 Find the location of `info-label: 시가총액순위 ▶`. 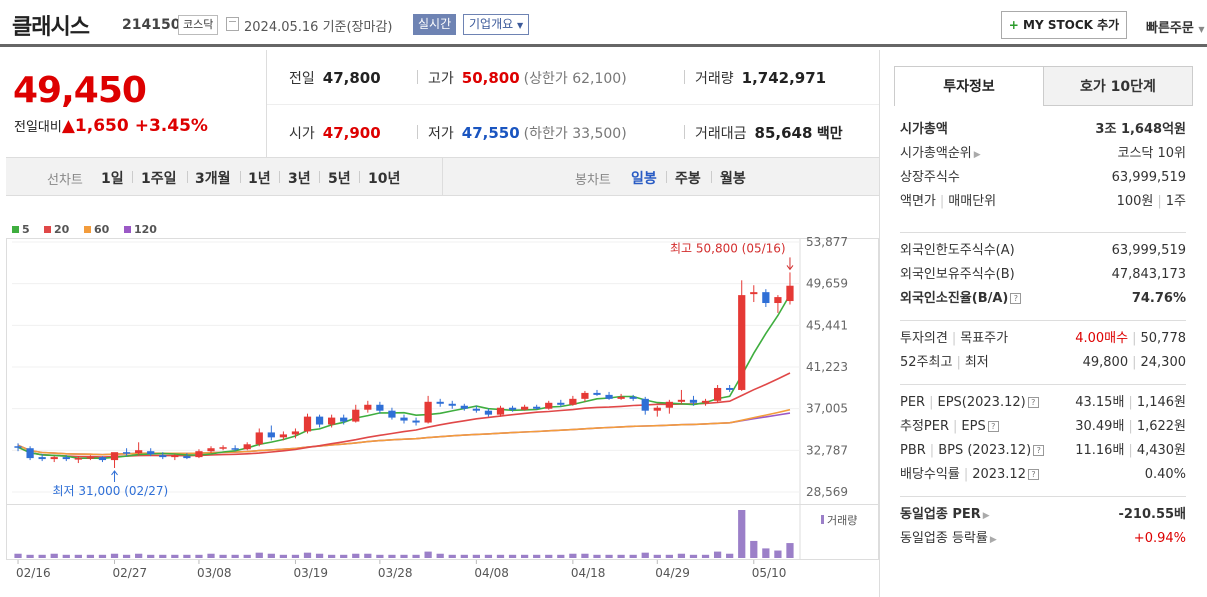

info-label: 시가총액순위 ▶ is located at coordinates (940, 153).